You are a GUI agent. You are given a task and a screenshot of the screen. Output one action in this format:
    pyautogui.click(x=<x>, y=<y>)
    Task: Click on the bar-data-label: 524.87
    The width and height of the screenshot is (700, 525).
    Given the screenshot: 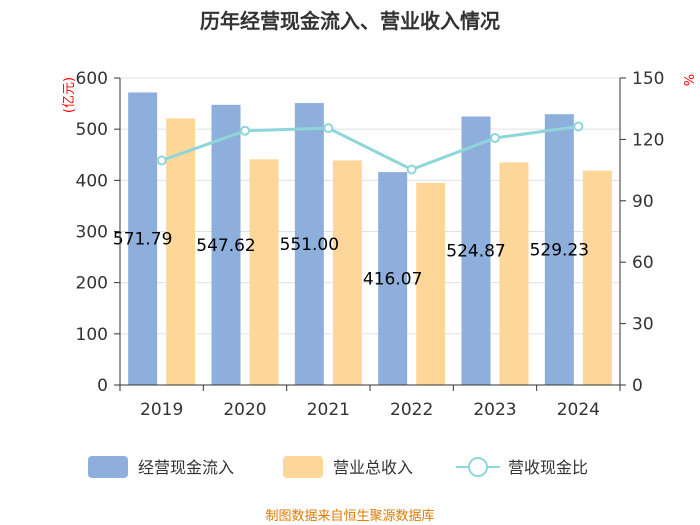 What is the action you would take?
    pyautogui.click(x=475, y=252)
    